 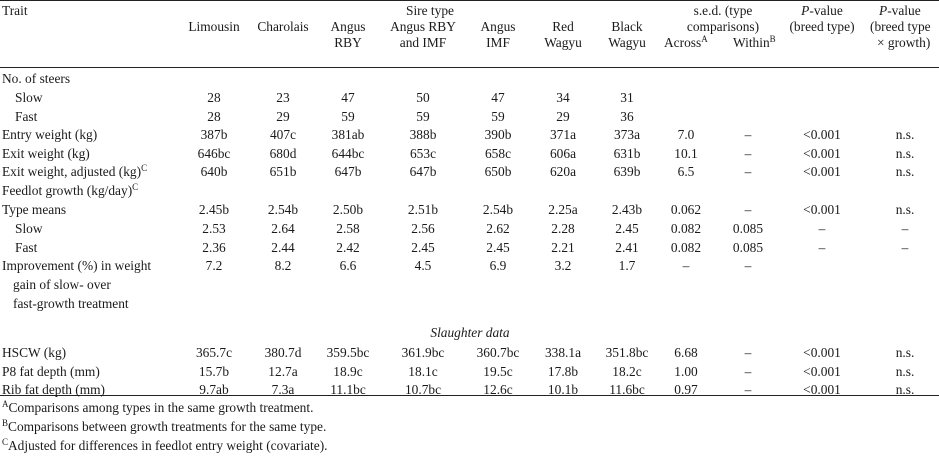 What do you see at coordinates (348, 371) in the screenshot?
I see `table-cell: 18.9c` at bounding box center [348, 371].